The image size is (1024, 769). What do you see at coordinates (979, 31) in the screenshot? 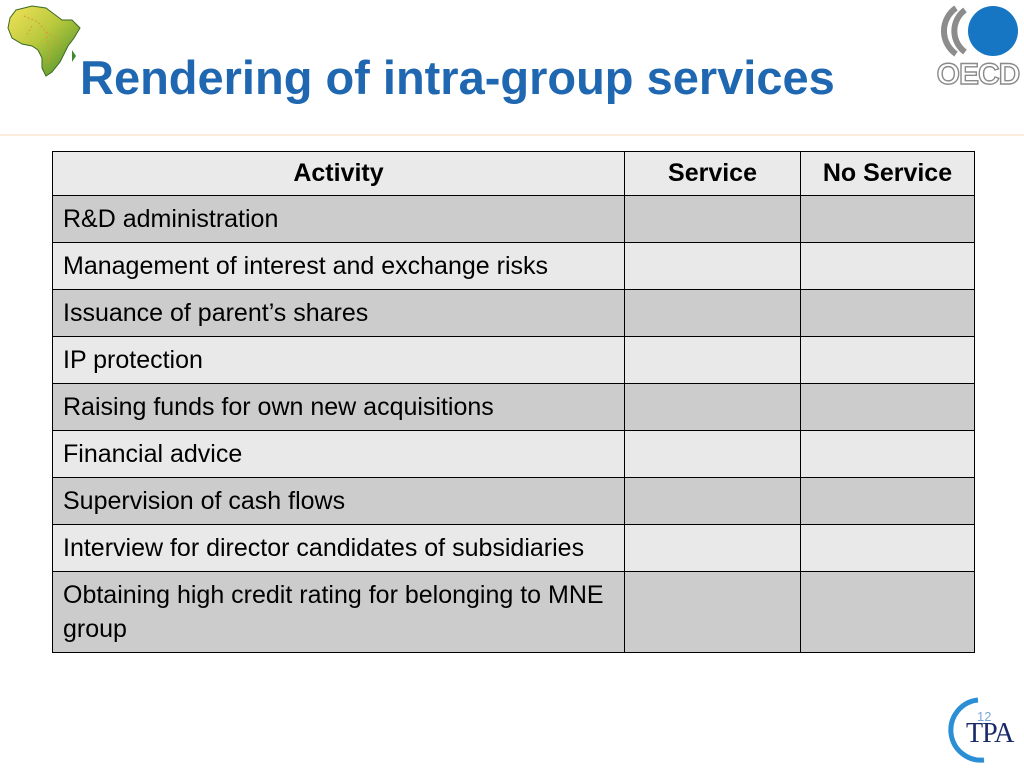
I see `oecd-emblem-icon` at bounding box center [979, 31].